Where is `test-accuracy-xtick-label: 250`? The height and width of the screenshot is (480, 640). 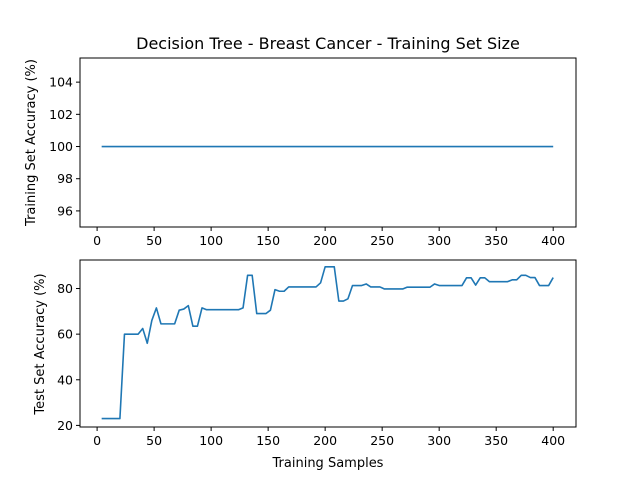 test-accuracy-xtick-label: 250 is located at coordinates (382, 440).